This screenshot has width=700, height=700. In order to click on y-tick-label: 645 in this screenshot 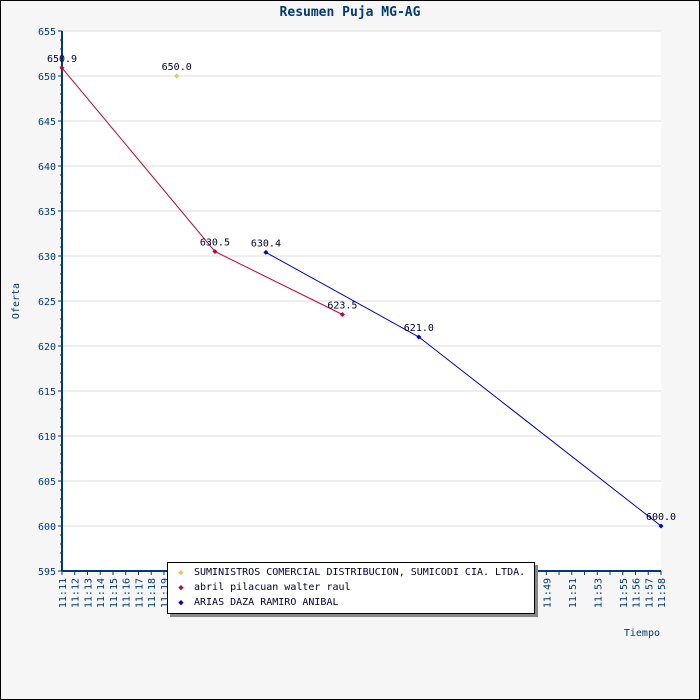, I will do `click(47, 122)`.